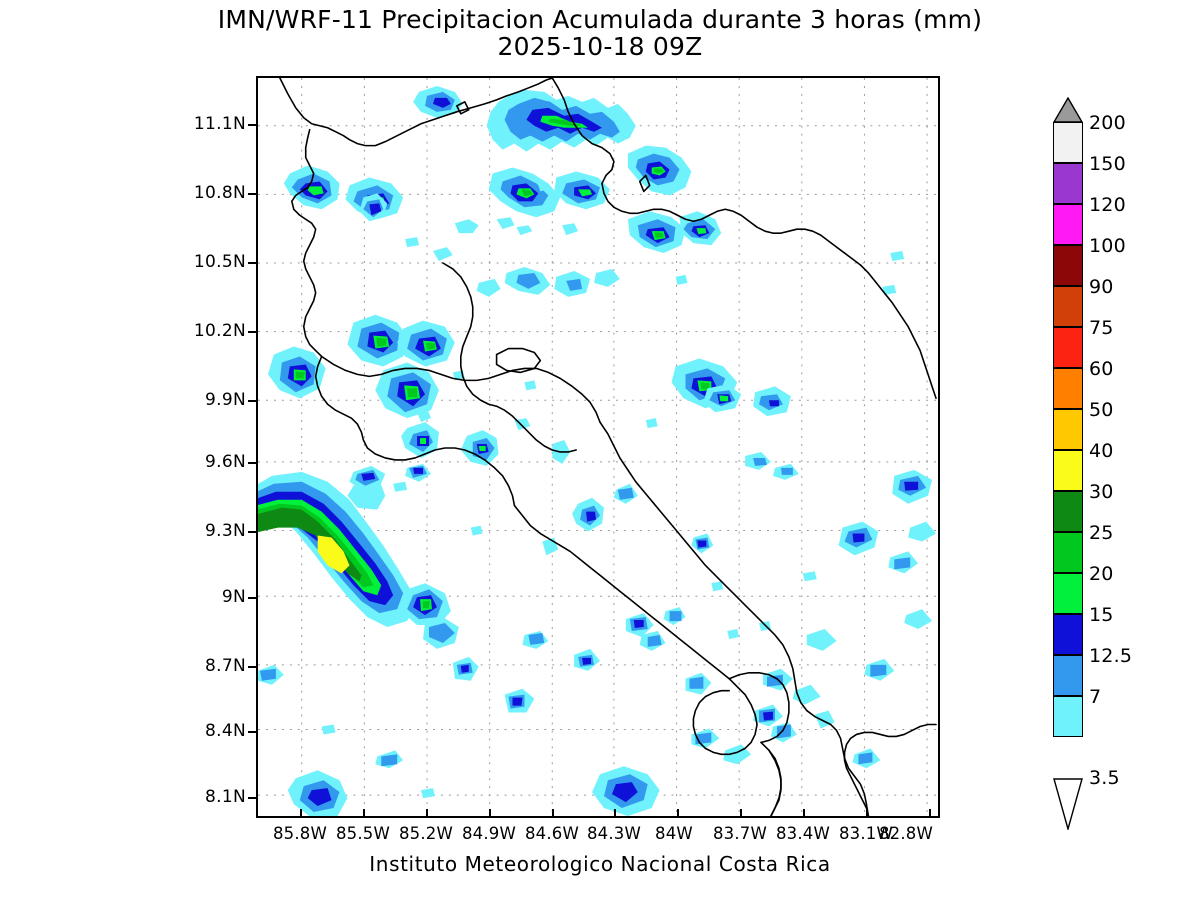 The width and height of the screenshot is (1200, 900). What do you see at coordinates (1101, 615) in the screenshot?
I see `colorbar-tick-label: 15` at bounding box center [1101, 615].